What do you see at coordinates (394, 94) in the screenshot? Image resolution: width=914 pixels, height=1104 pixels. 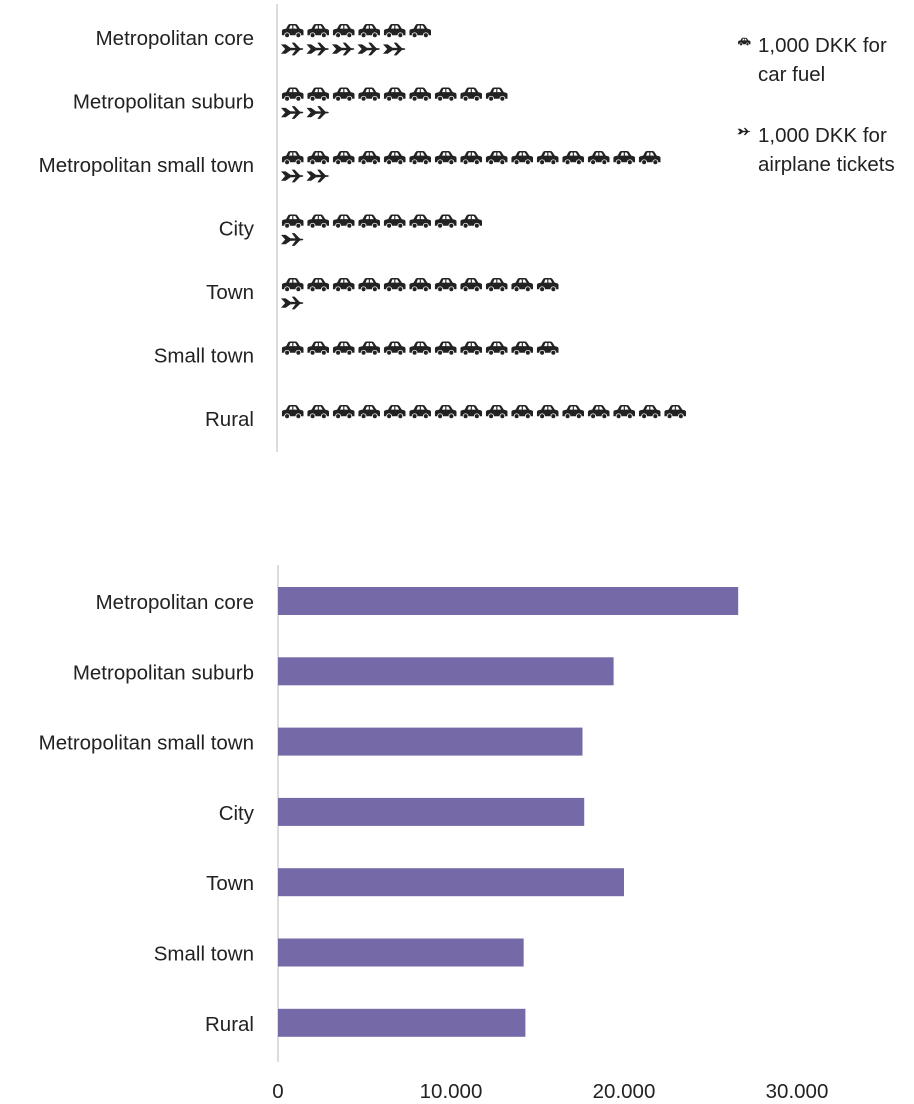 I see `icon-row-1-000-dkk-for-car-fuel-metropolitan-suburb` at bounding box center [394, 94].